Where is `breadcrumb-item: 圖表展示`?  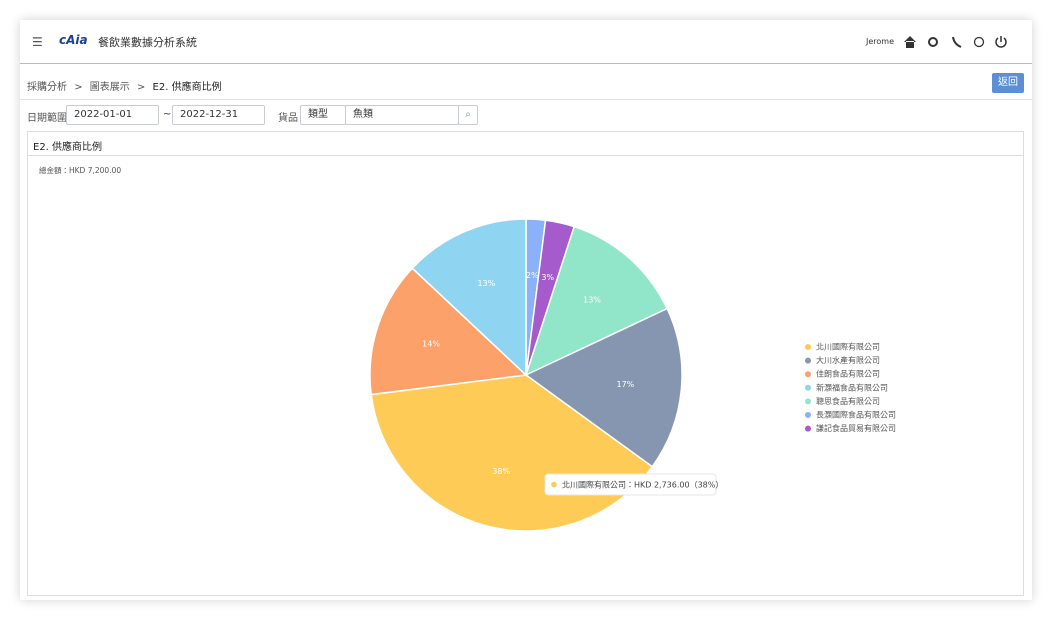
breadcrumb-item: 圖表展示 is located at coordinates (109, 87).